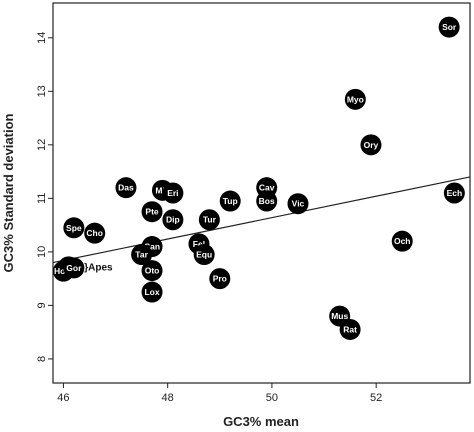  I want to click on point-label: Tup, so click(230, 201).